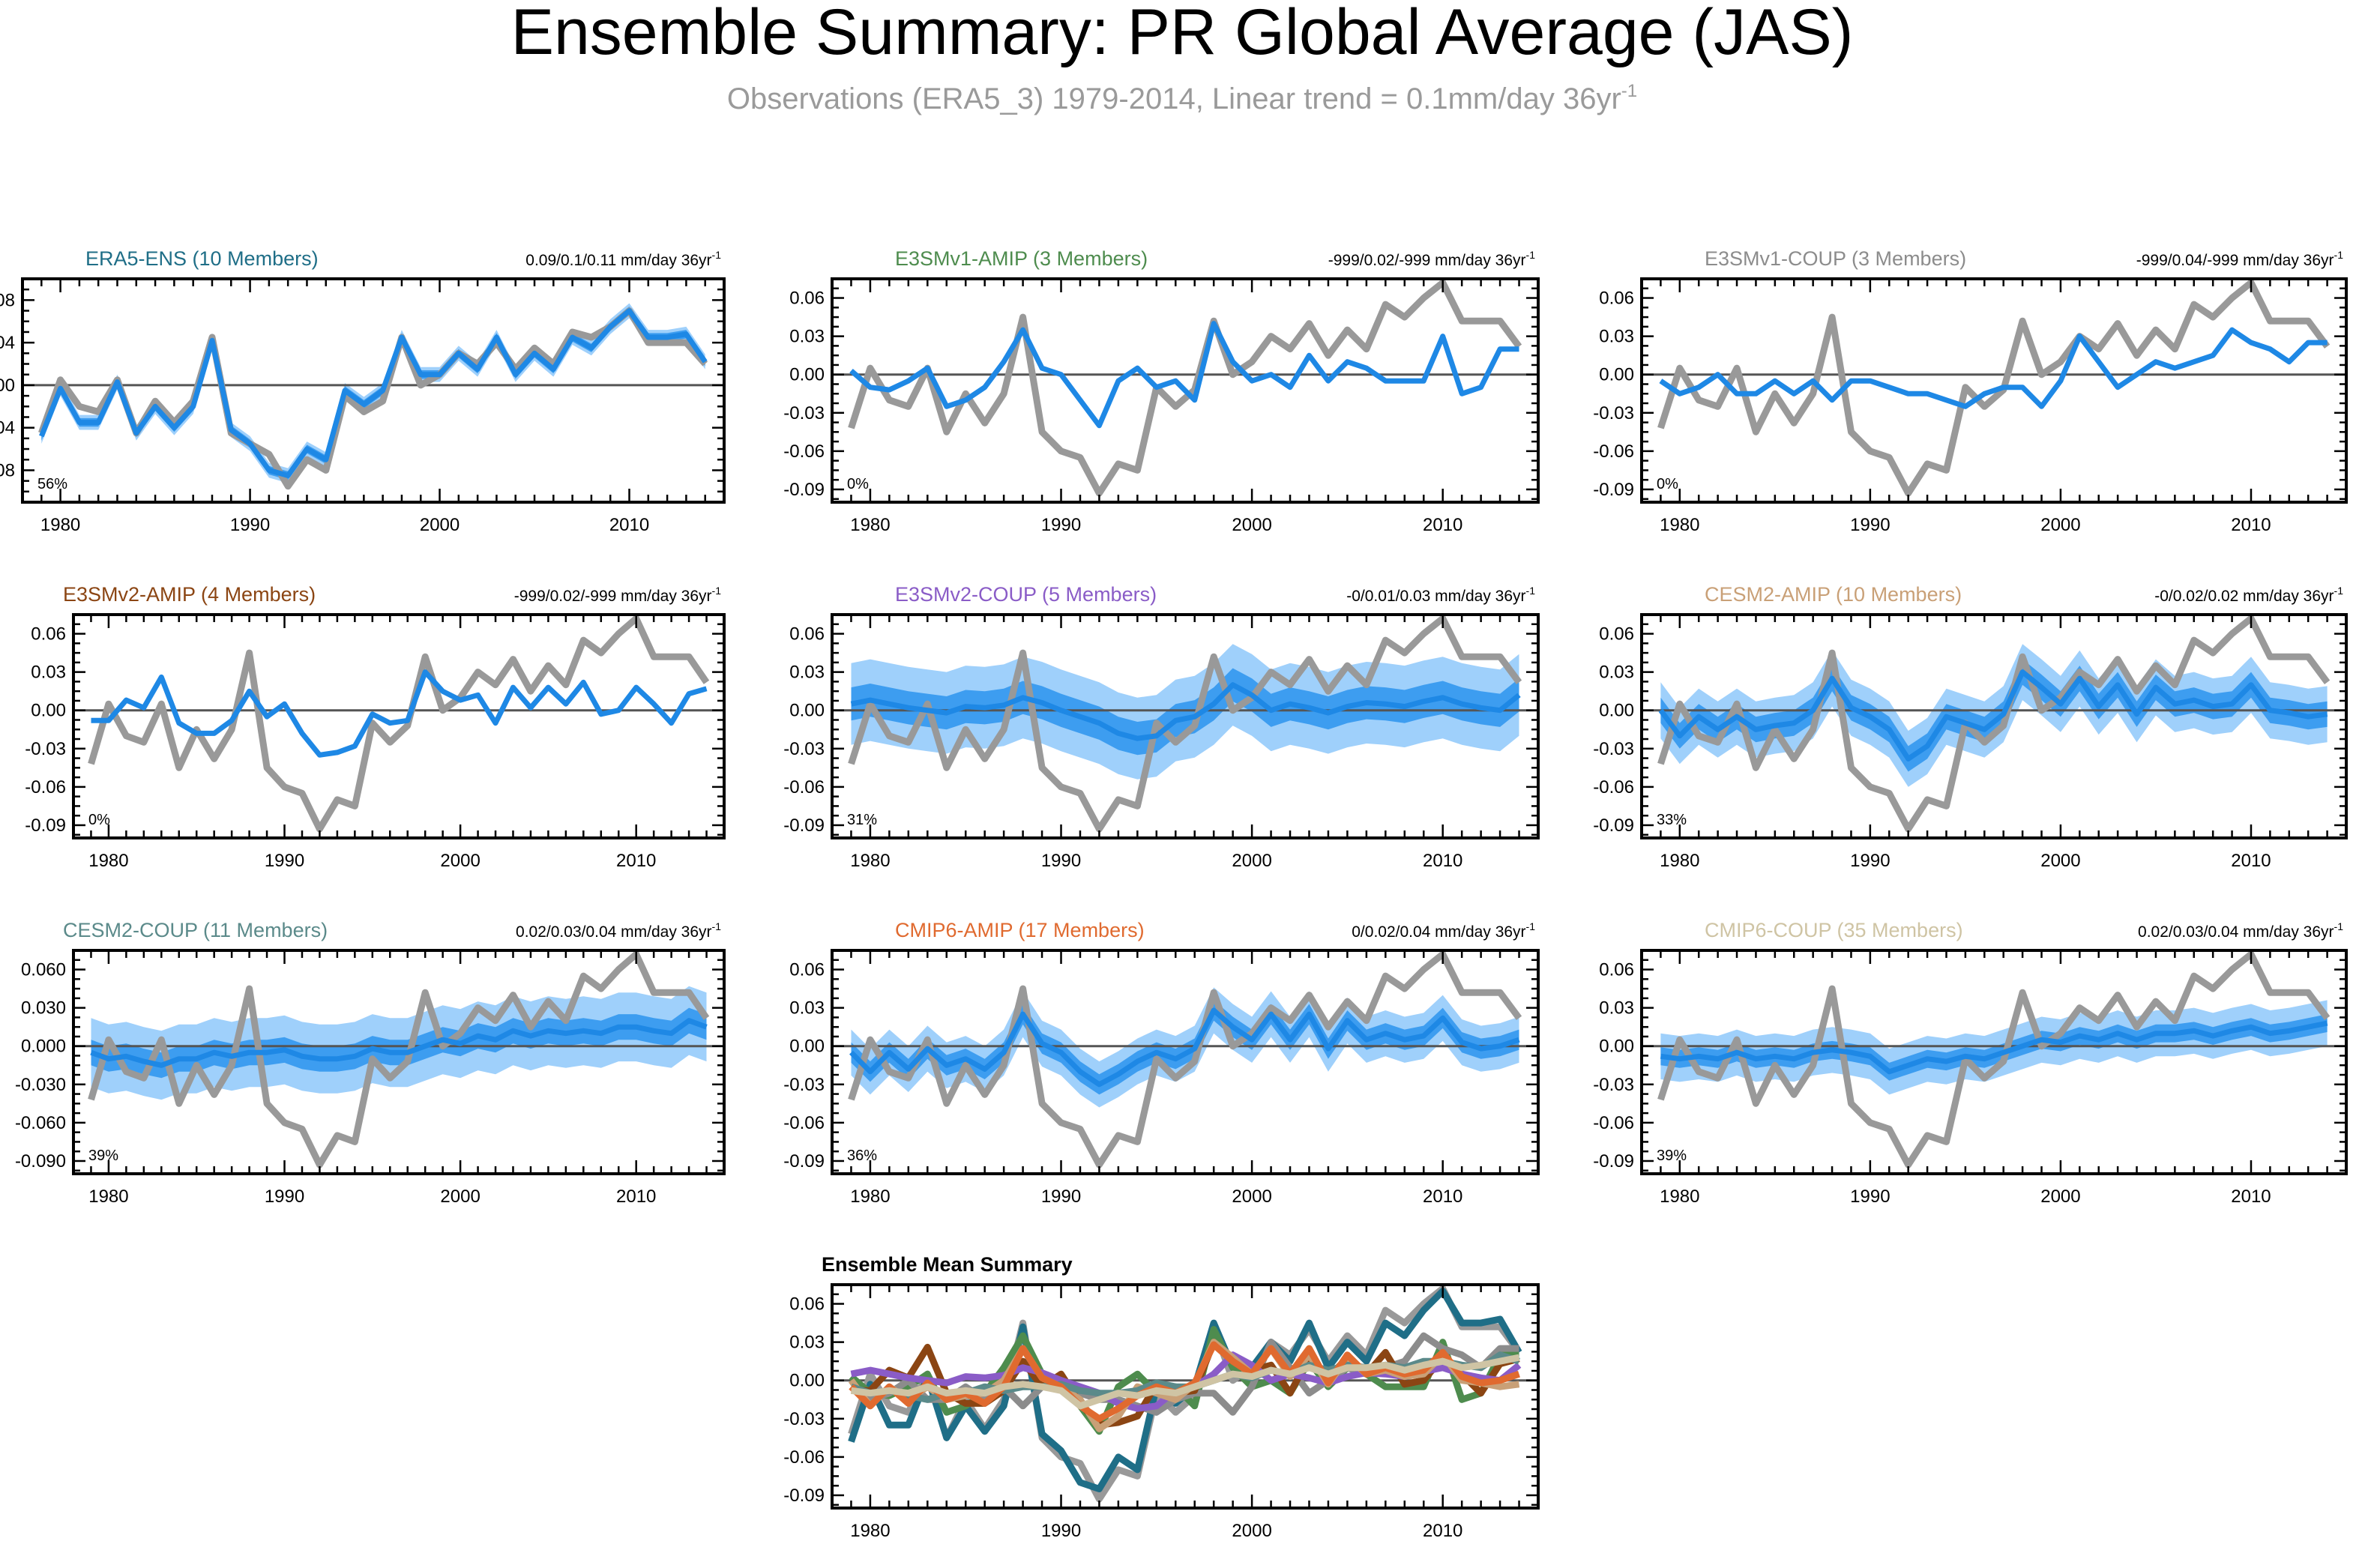  What do you see at coordinates (623, 259) in the screenshot?
I see `panel-trend: 0.09/0.1/0.11 mm/day 36yr-1` at bounding box center [623, 259].